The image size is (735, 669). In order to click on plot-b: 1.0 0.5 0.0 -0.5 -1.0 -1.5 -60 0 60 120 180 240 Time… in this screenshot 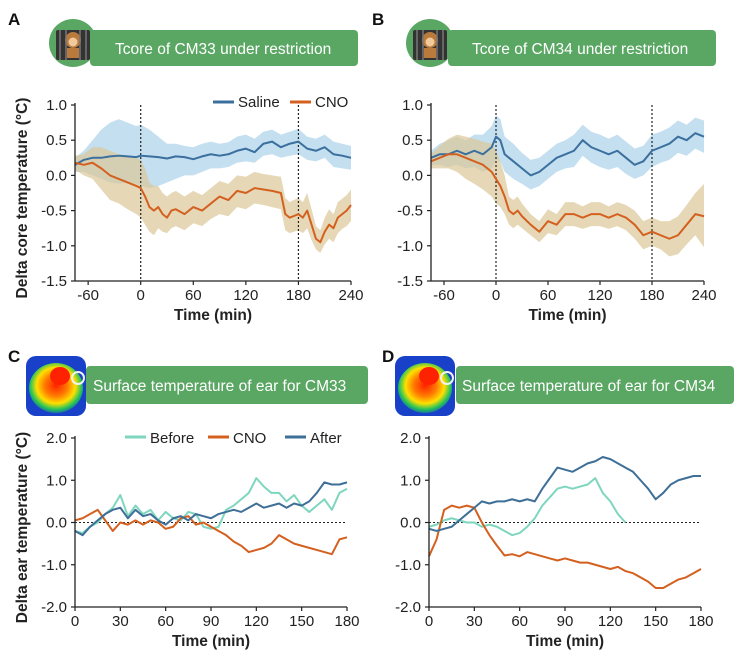, I will do `click(556, 210)`.